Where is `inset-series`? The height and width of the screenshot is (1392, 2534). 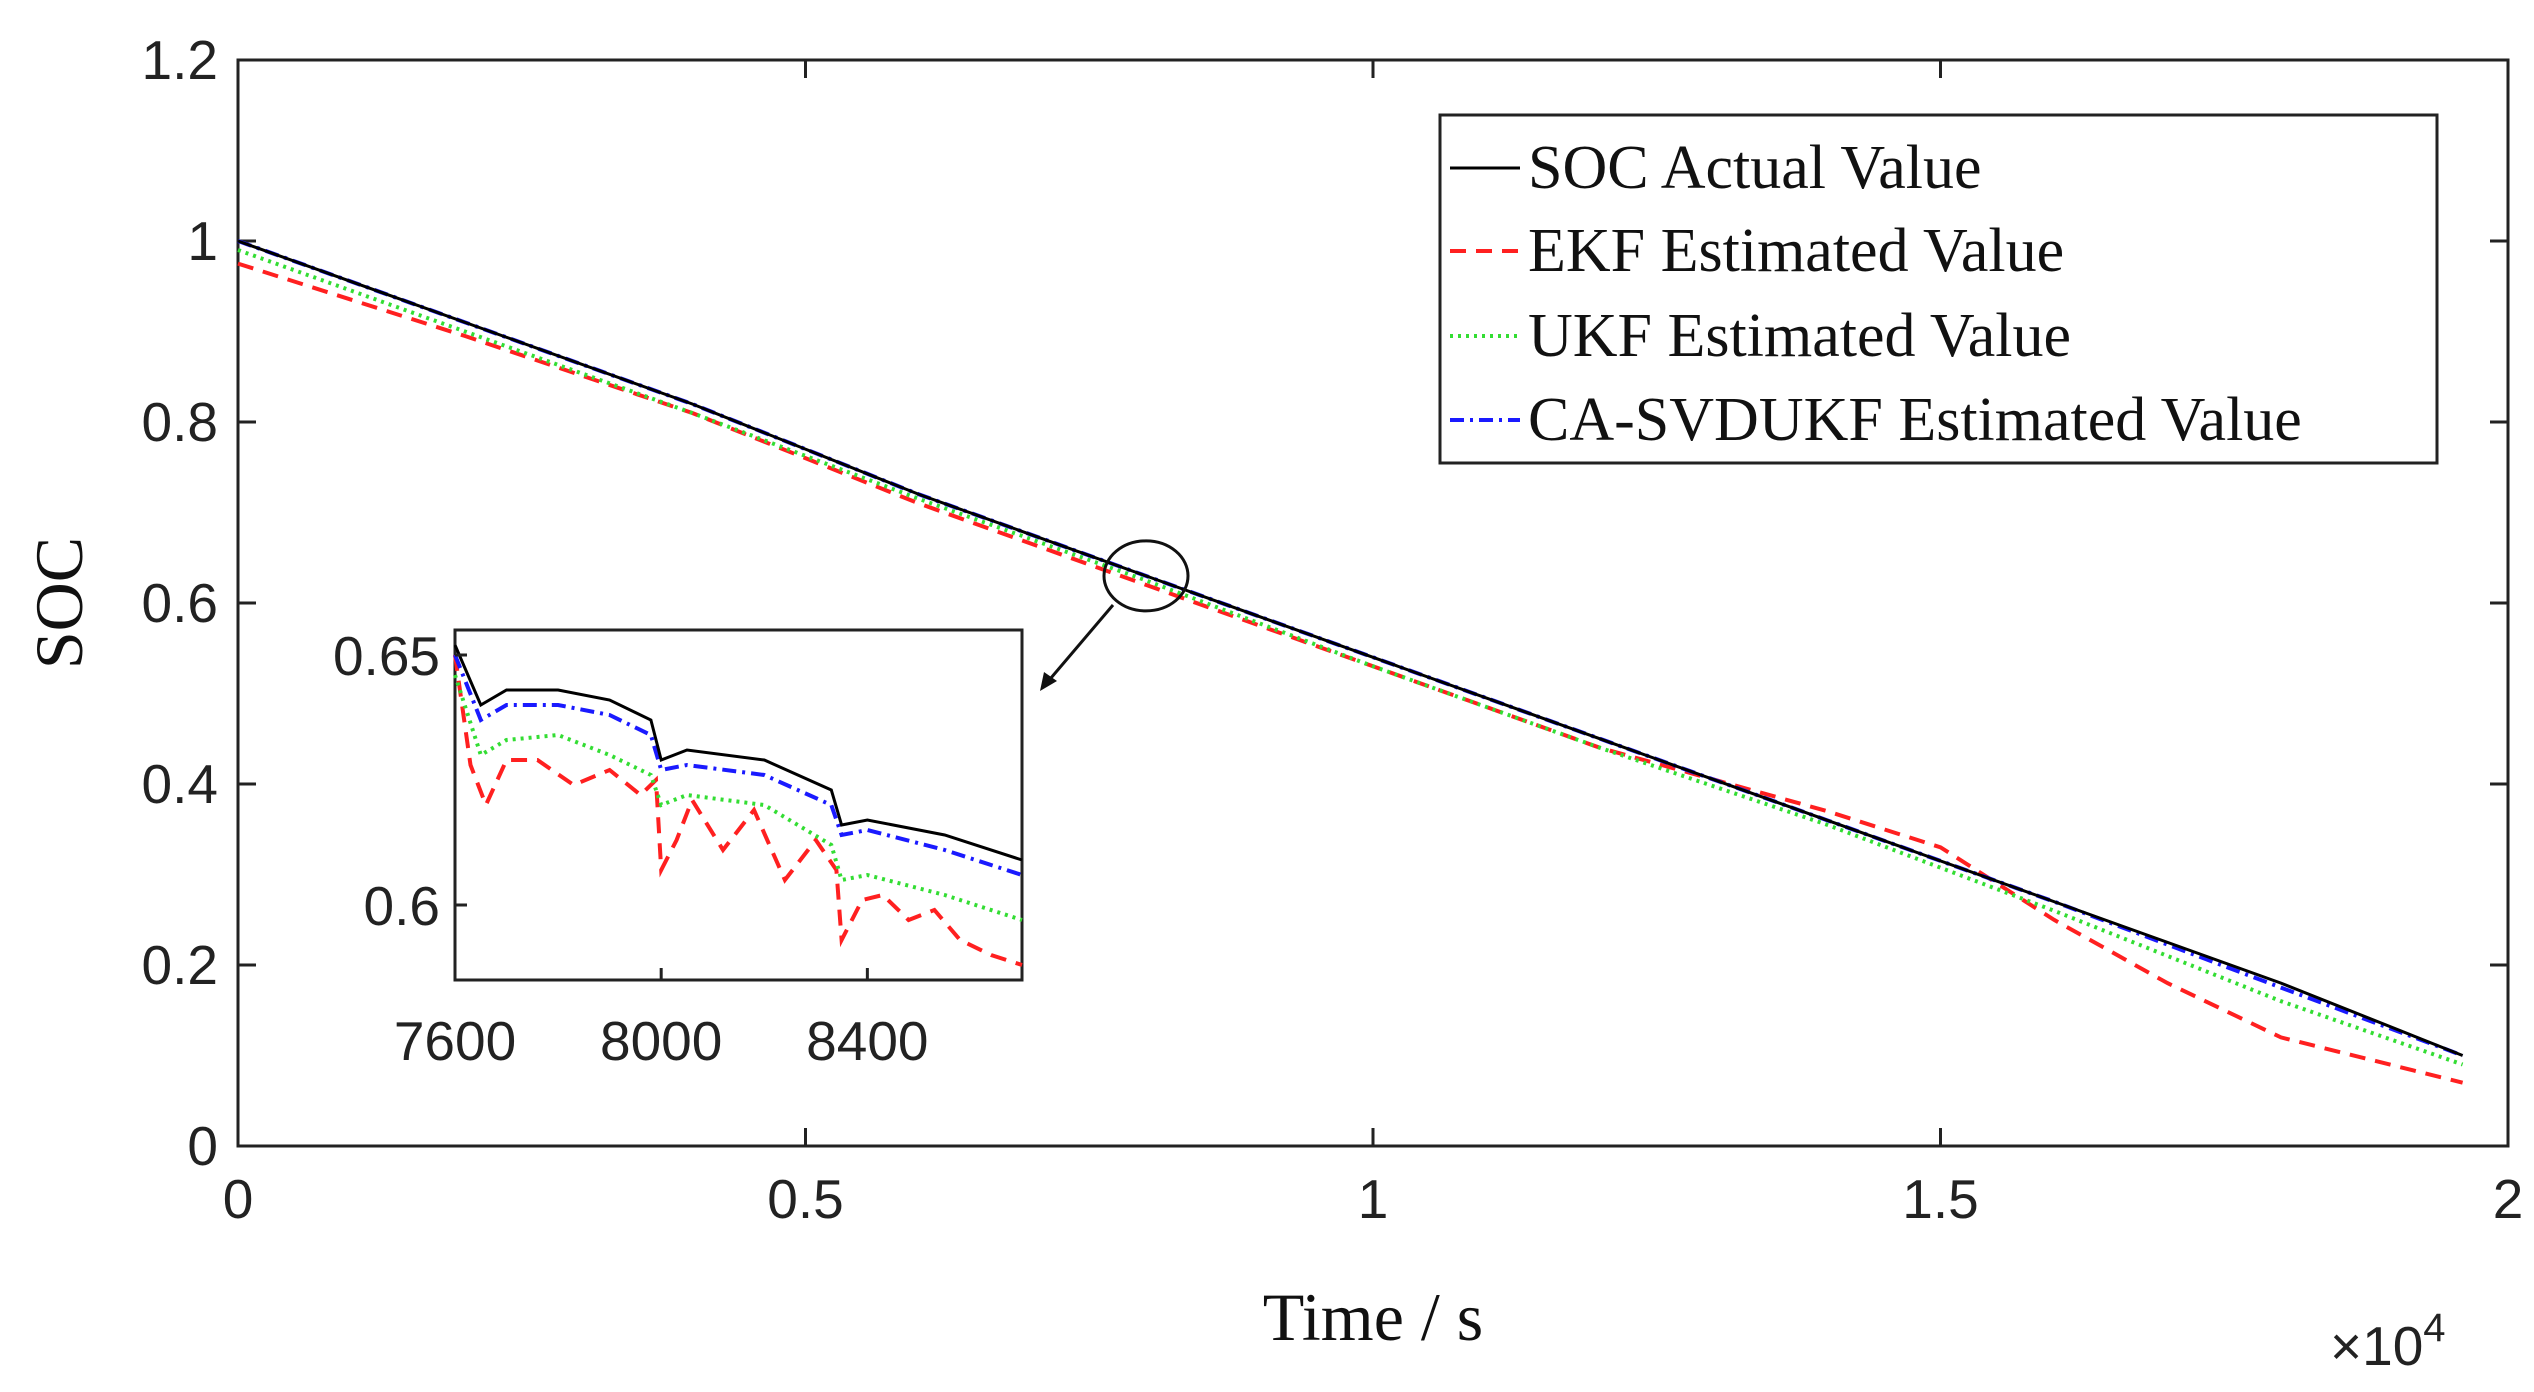
inset-series is located at coordinates (738, 805).